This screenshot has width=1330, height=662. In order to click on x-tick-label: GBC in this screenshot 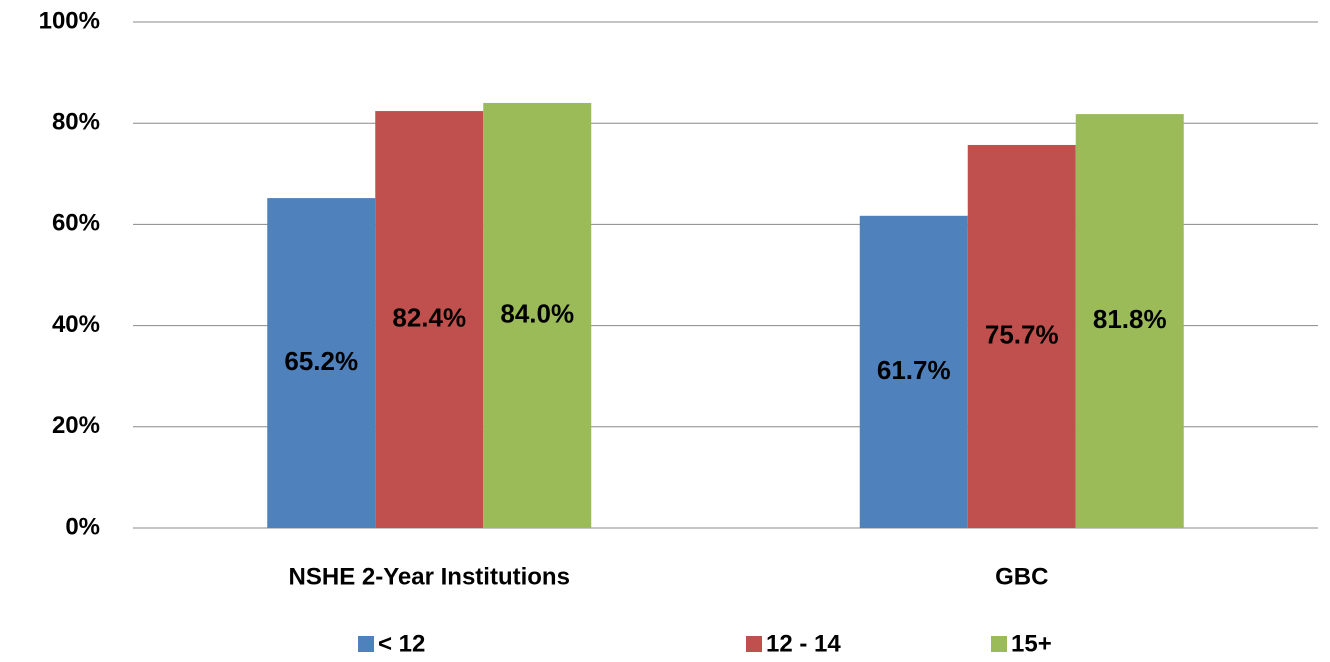, I will do `click(1021, 576)`.